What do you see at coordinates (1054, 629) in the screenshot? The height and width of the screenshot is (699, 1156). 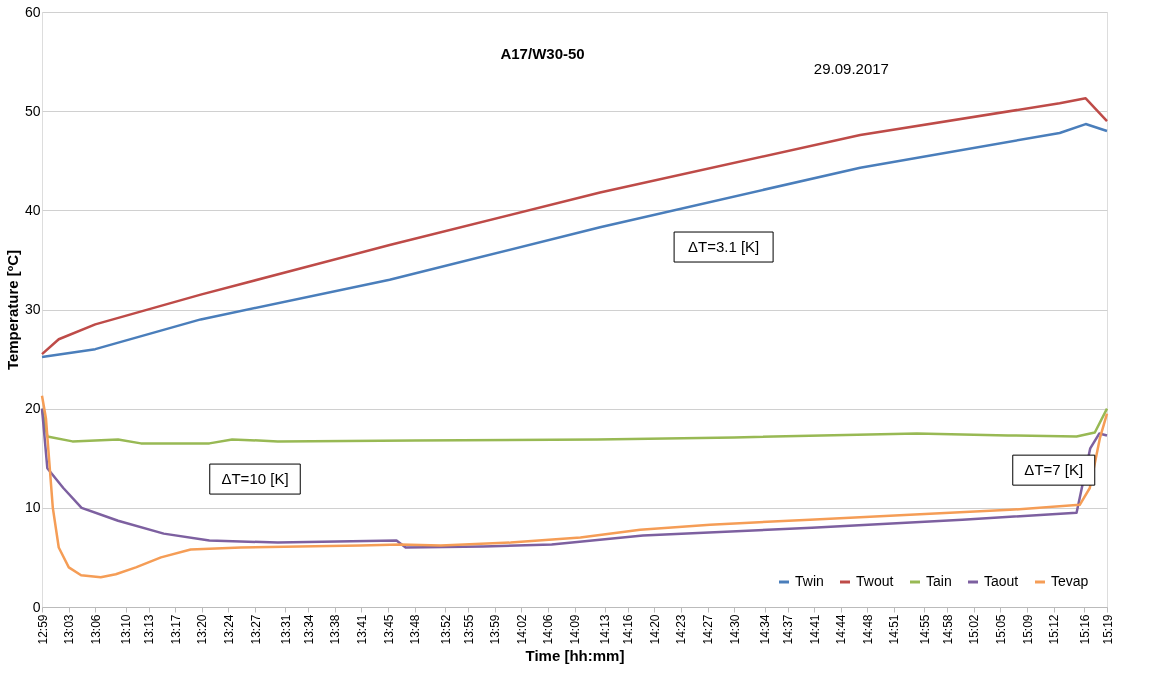 I see `x-tick-label: 15:12` at bounding box center [1054, 629].